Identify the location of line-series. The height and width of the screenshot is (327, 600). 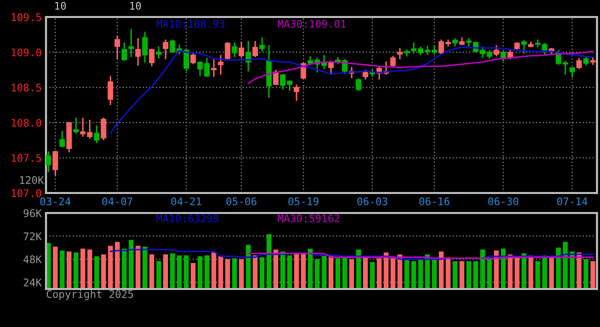
(421, 67).